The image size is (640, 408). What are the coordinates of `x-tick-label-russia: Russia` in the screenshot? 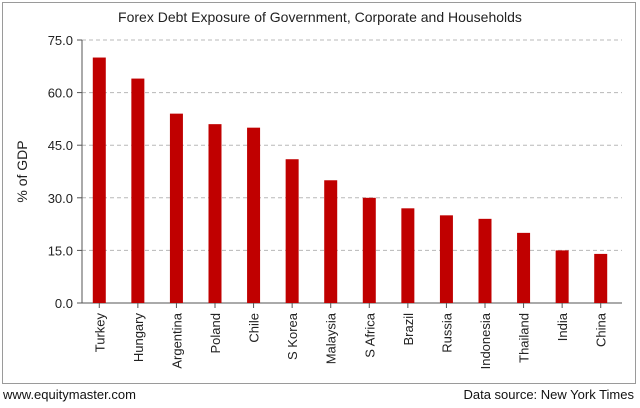 It's located at (446, 332).